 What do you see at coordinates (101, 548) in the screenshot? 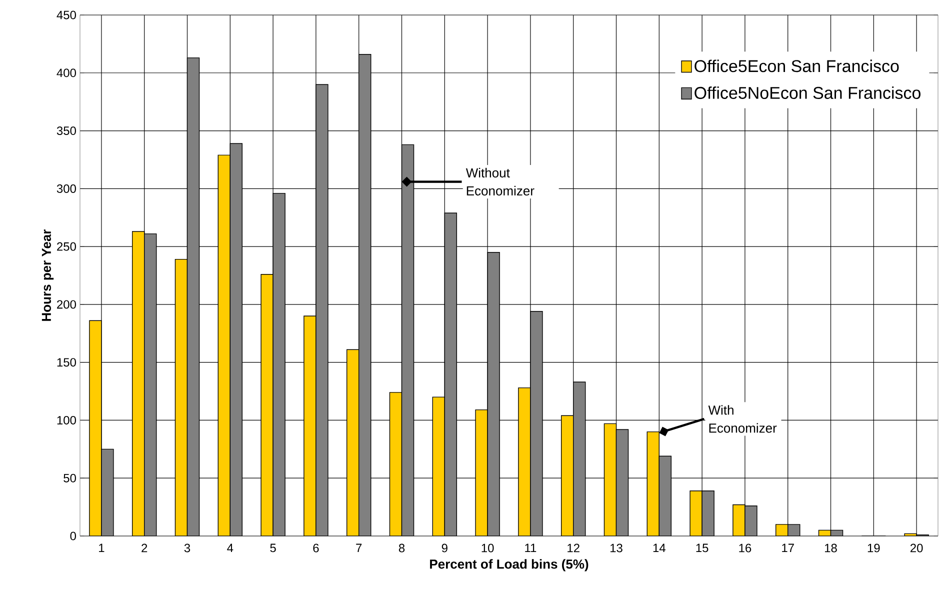
I see `x-tick-label: 1` at bounding box center [101, 548].